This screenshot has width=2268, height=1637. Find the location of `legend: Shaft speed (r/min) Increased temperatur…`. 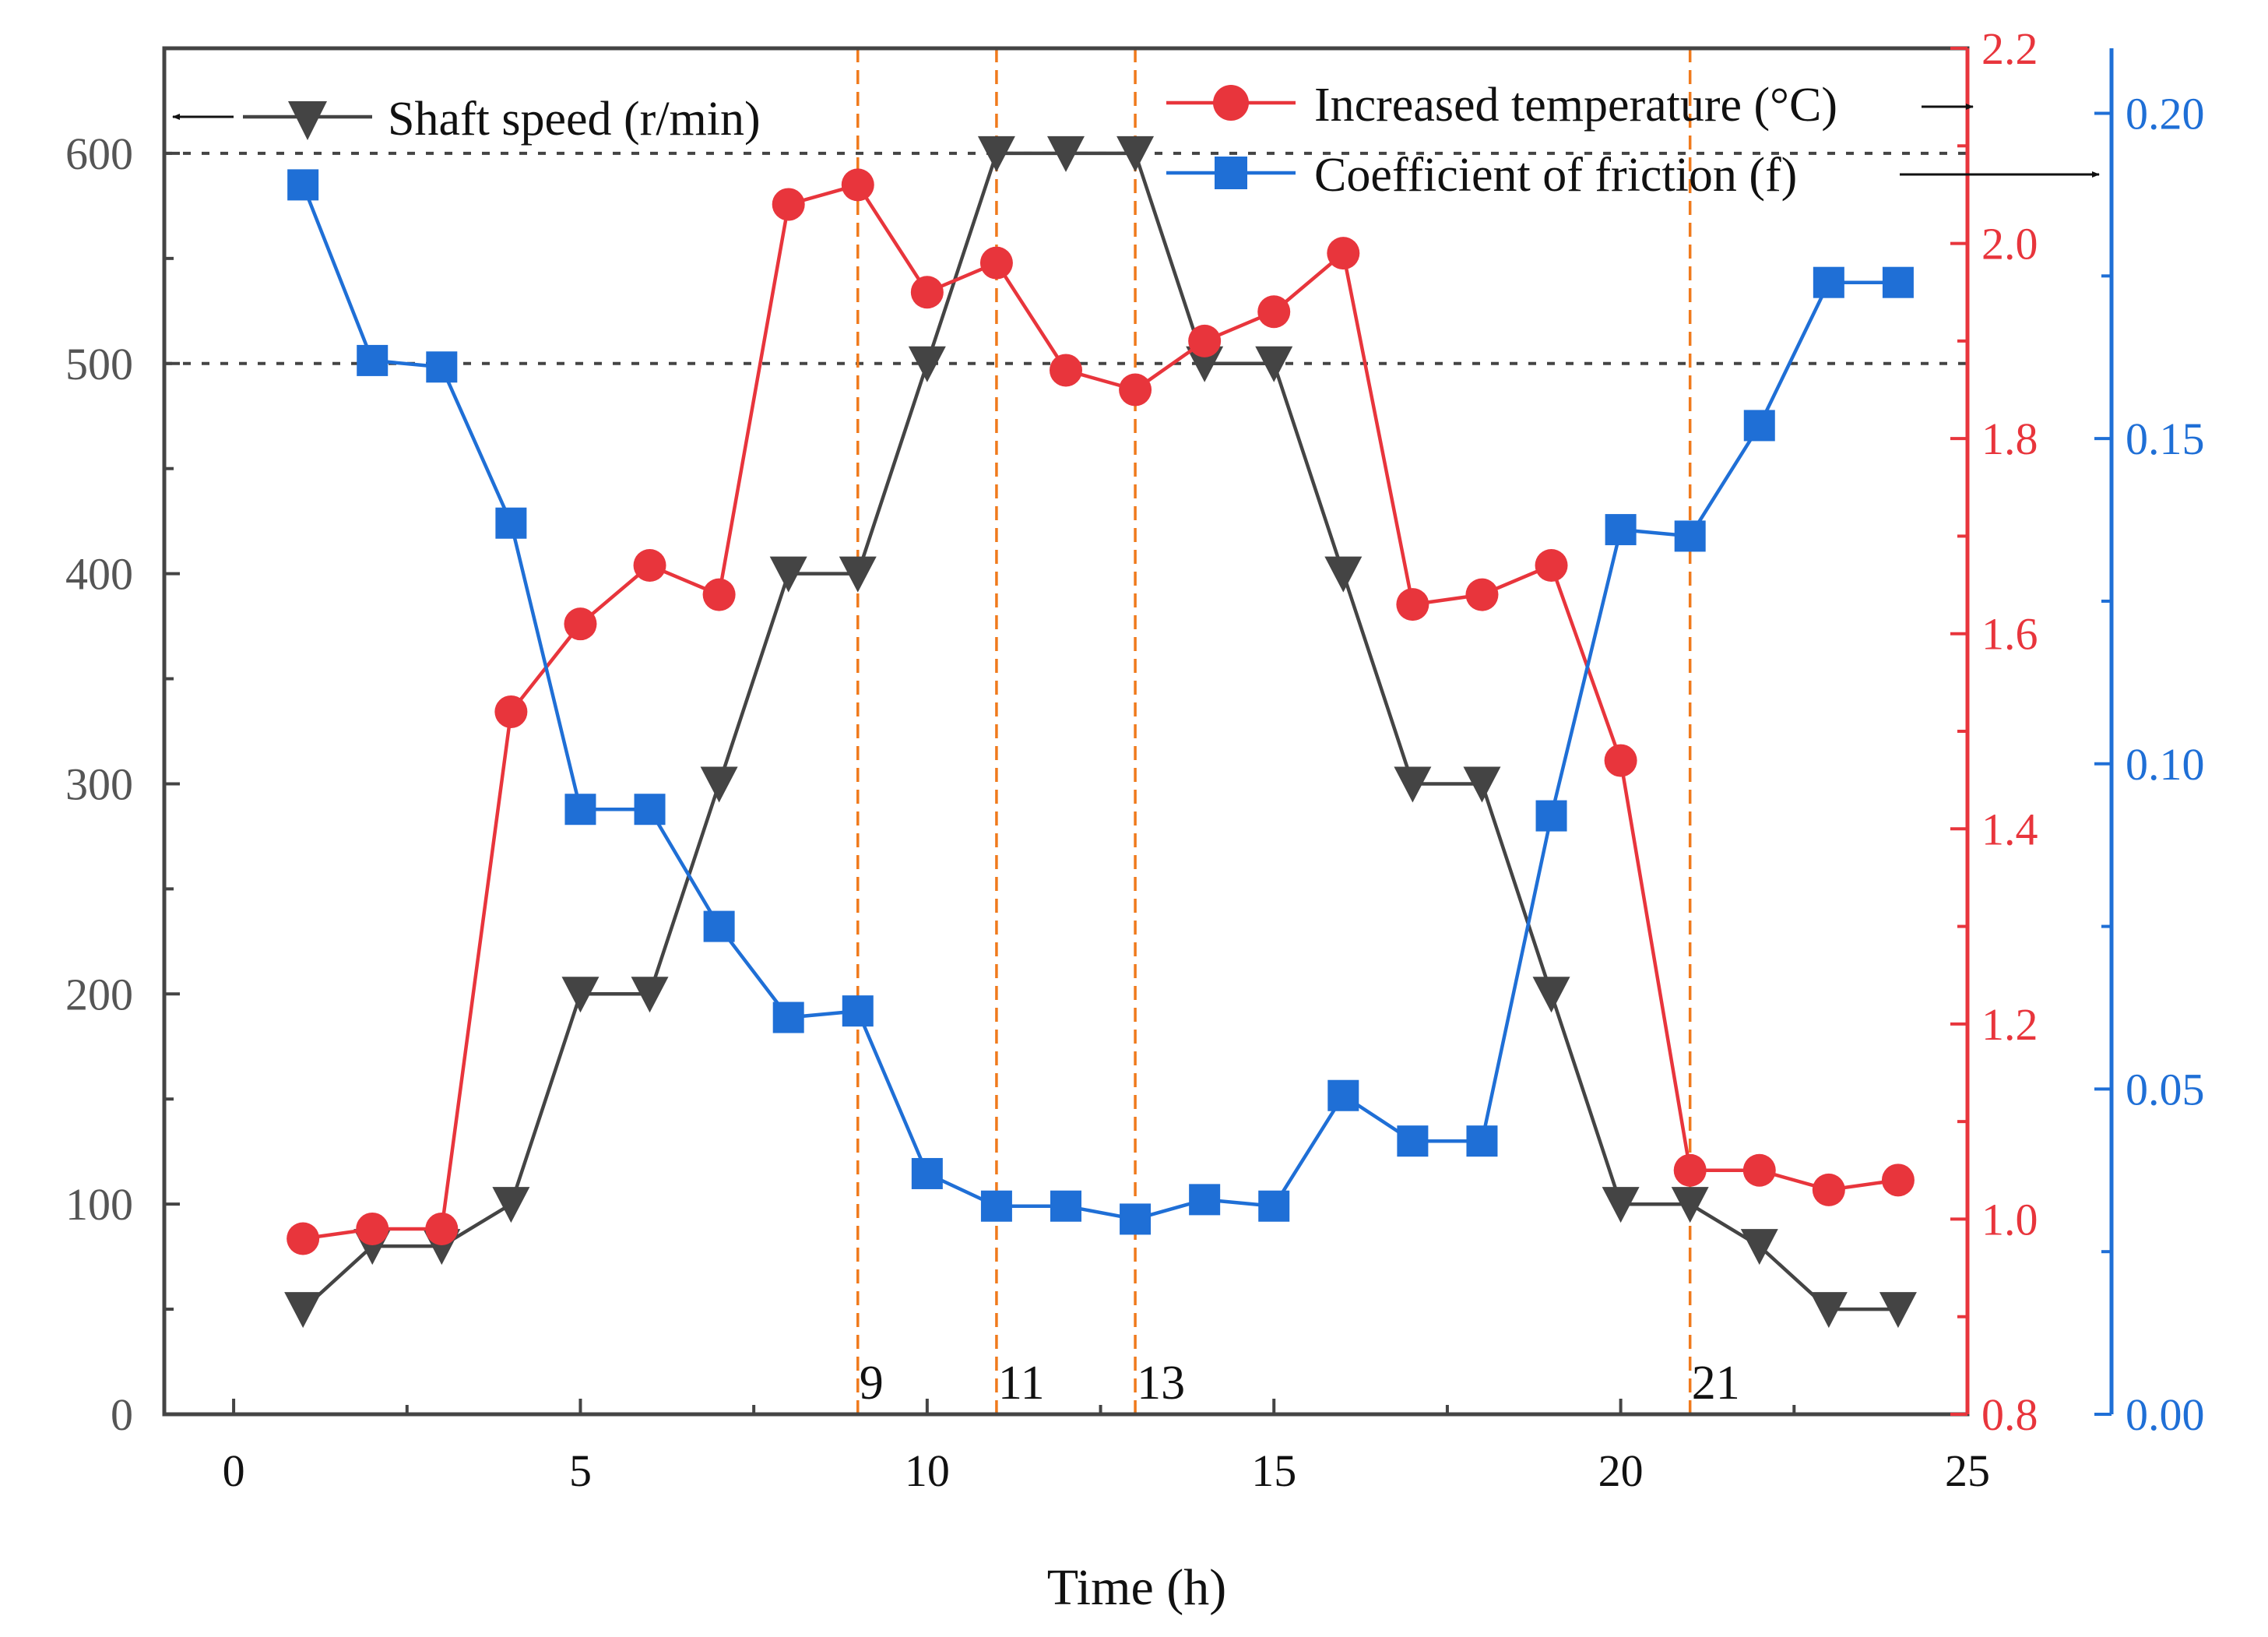

legend: Shaft speed (r/min) Increased temperatur… is located at coordinates (1136, 140).